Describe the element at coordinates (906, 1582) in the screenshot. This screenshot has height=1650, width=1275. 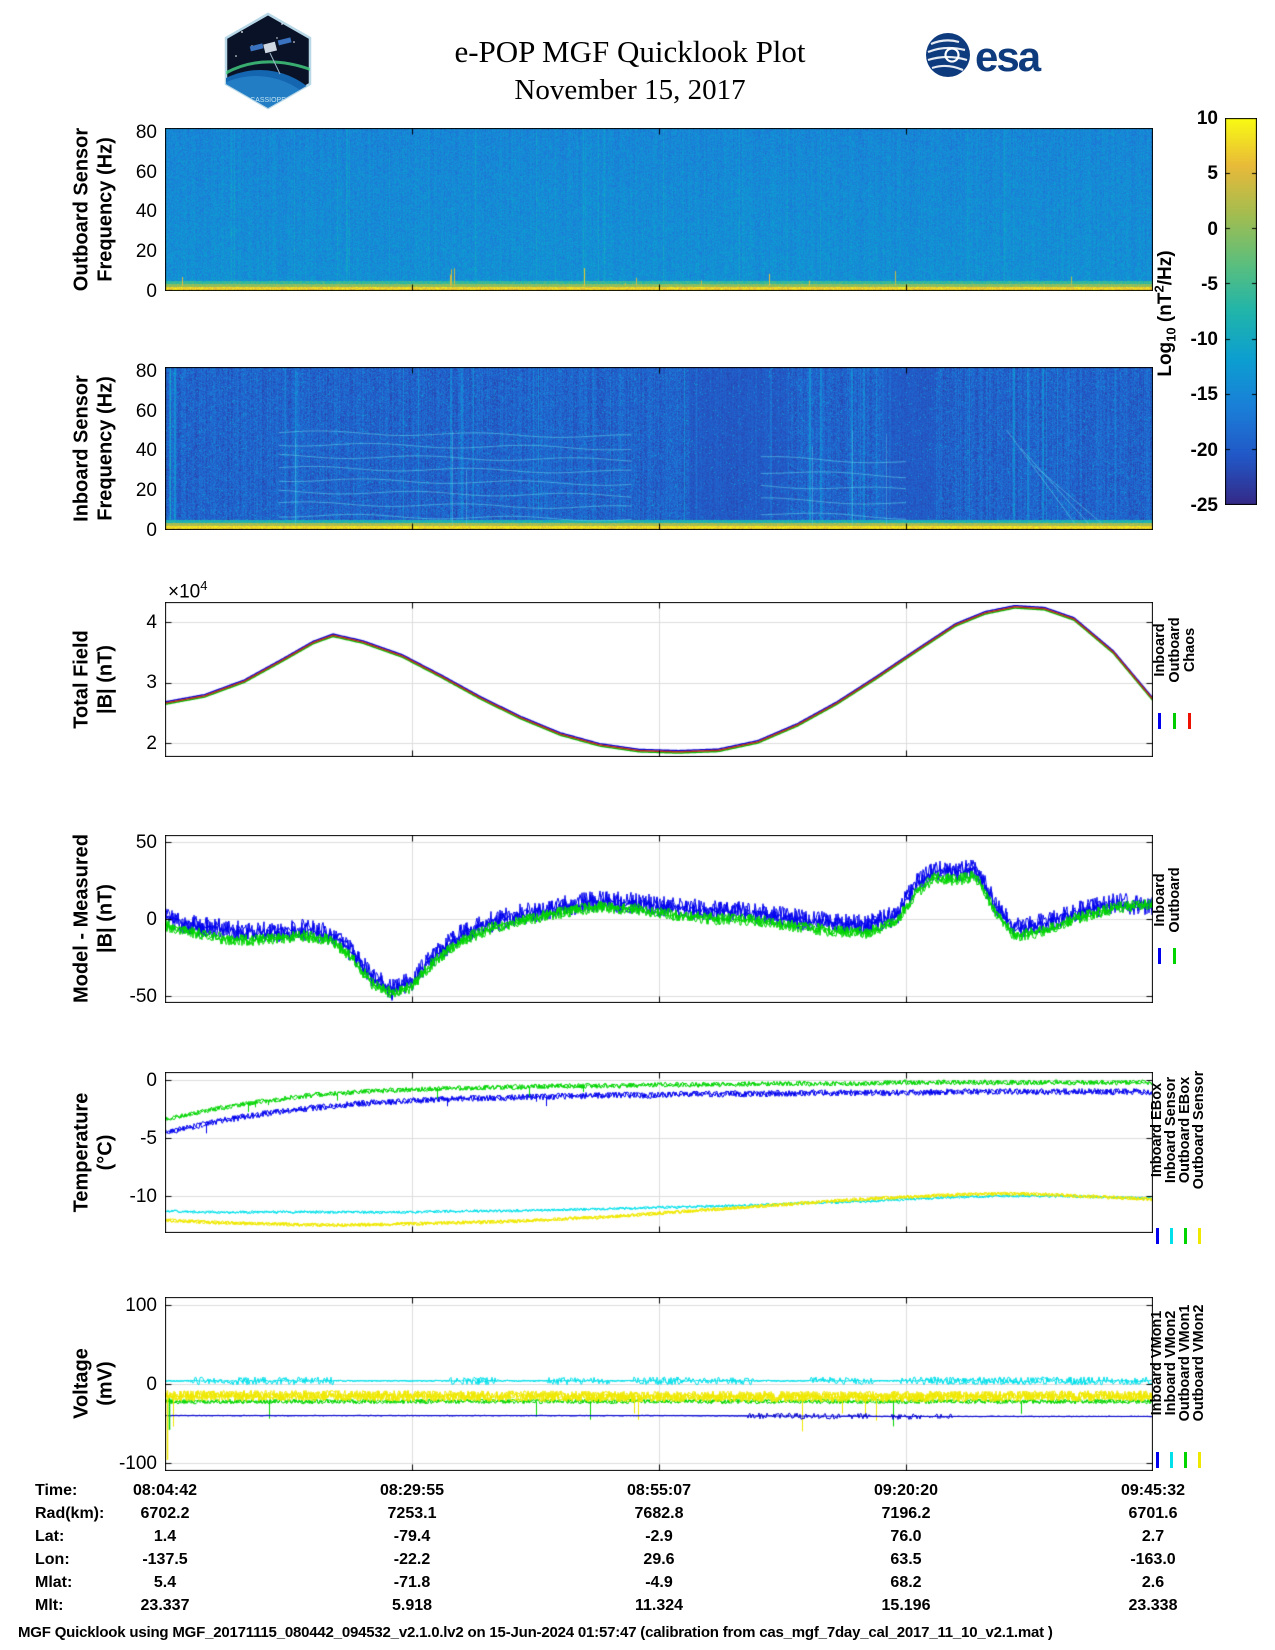
I see `table-cell: 68.2` at that location.